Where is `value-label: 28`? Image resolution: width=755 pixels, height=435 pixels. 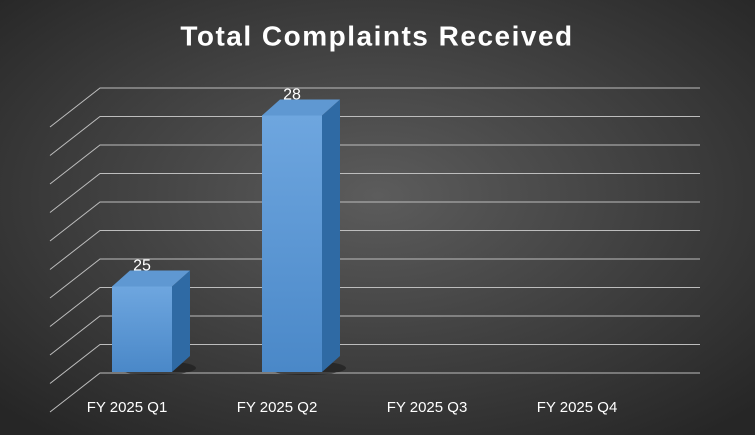 value-label: 28 is located at coordinates (292, 95).